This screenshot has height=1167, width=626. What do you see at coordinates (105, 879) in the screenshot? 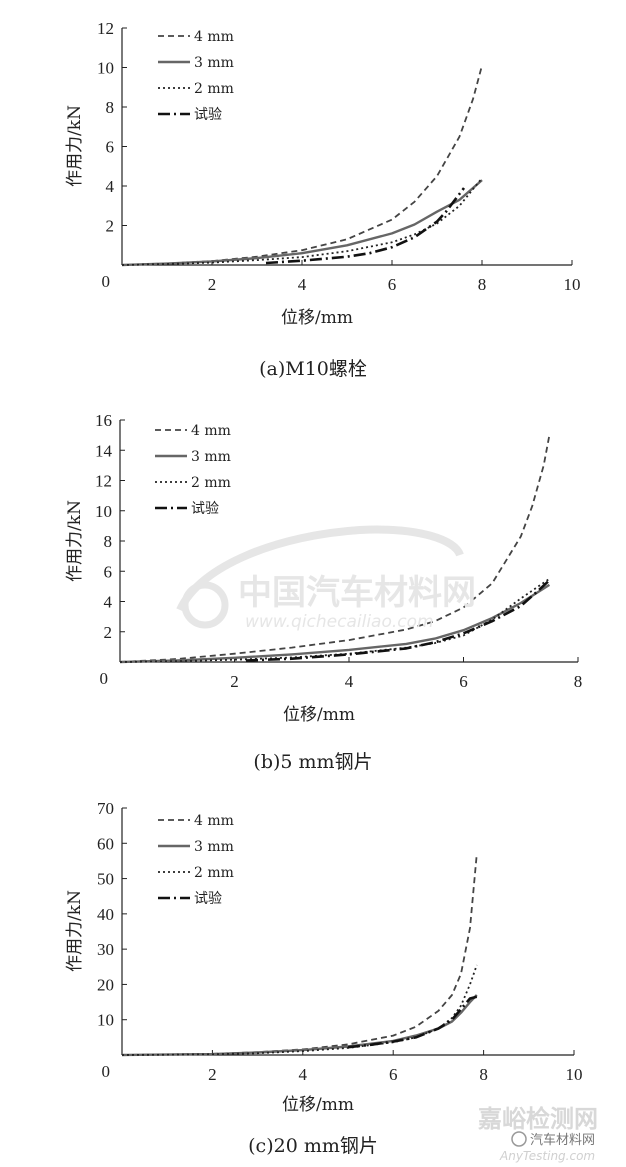
I see `y-tick-label: 50` at bounding box center [105, 879].